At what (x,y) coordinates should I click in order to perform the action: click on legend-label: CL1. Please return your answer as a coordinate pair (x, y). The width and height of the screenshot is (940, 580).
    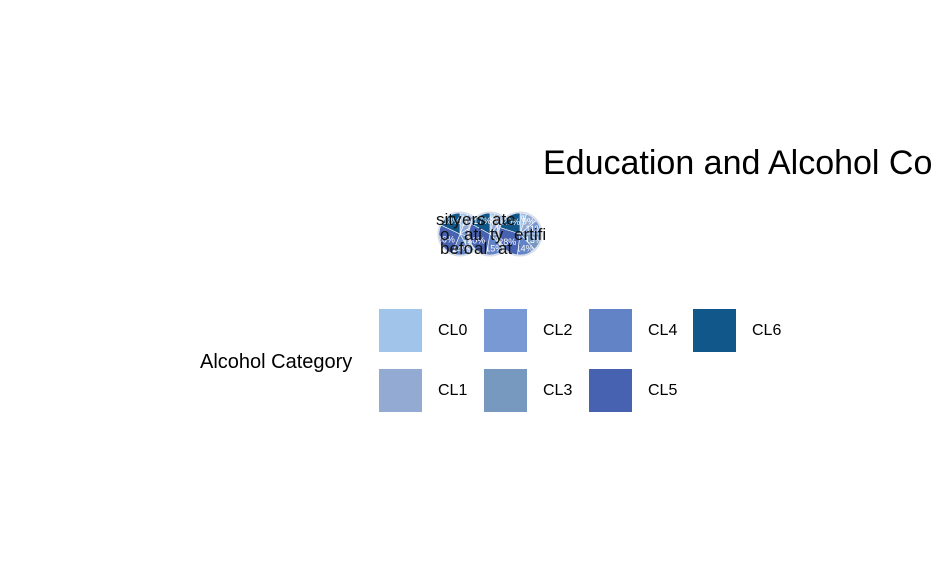
    Looking at the image, I should click on (453, 390).